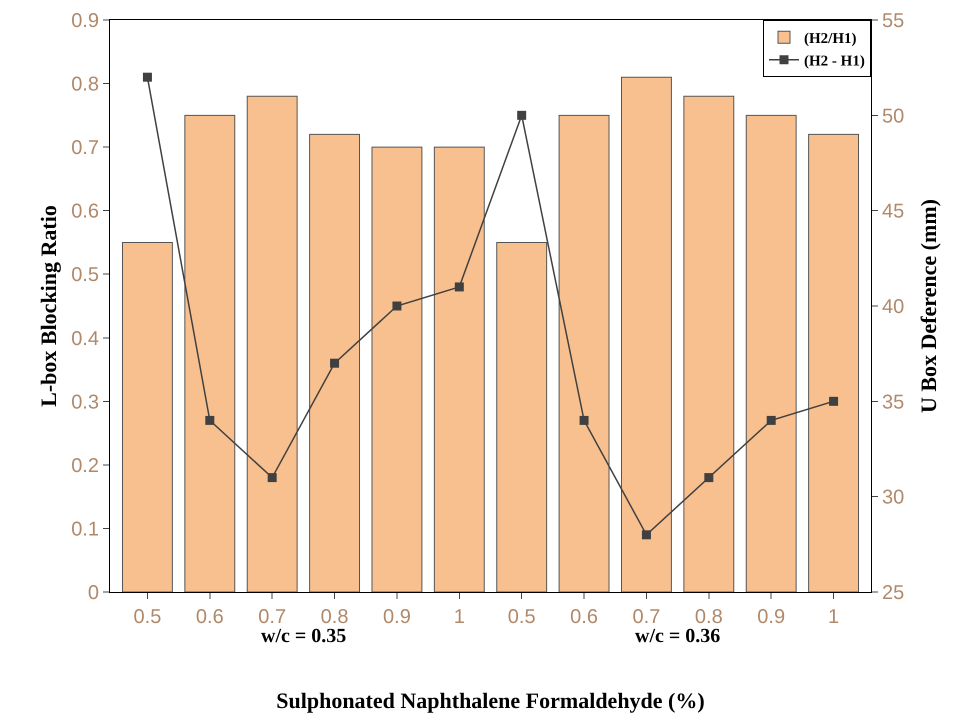  I want to click on y2-tick-label: 45, so click(893, 211).